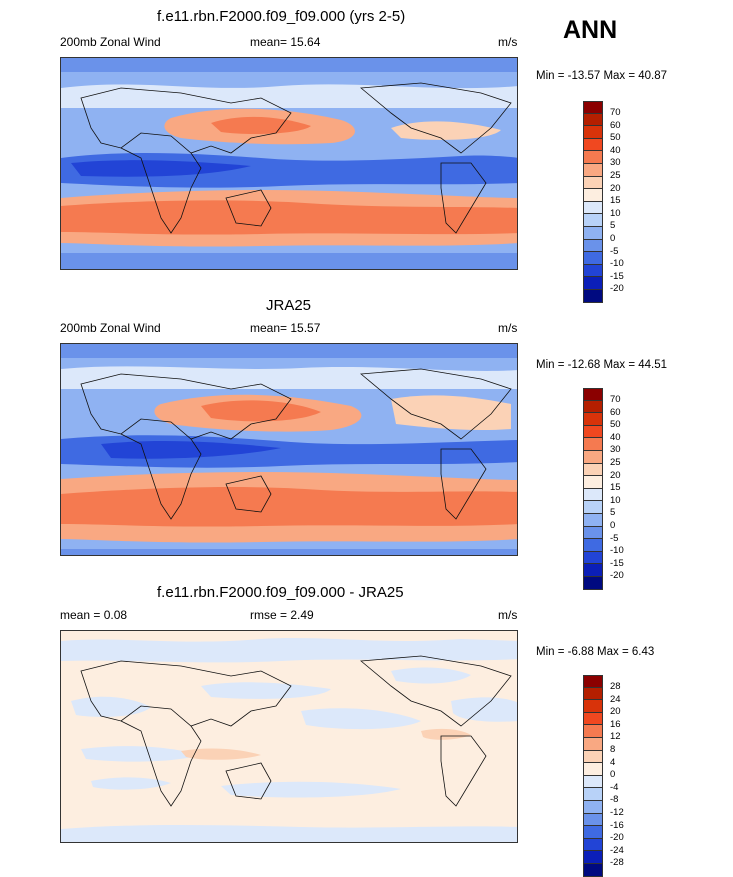  I want to click on colorbar-label: -8, so click(614, 800).